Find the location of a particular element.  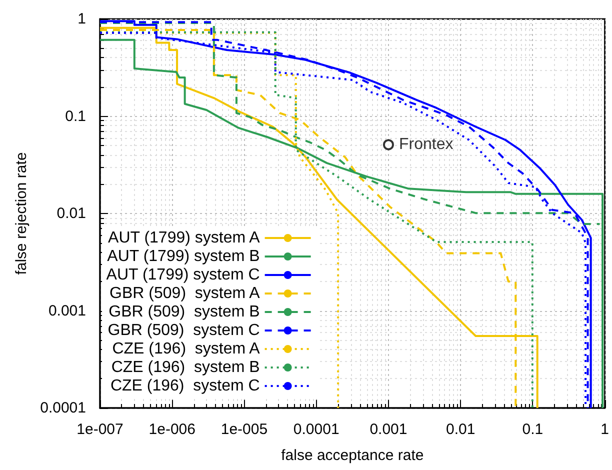

x-tick-label: 1e-007 is located at coordinates (100, 429).